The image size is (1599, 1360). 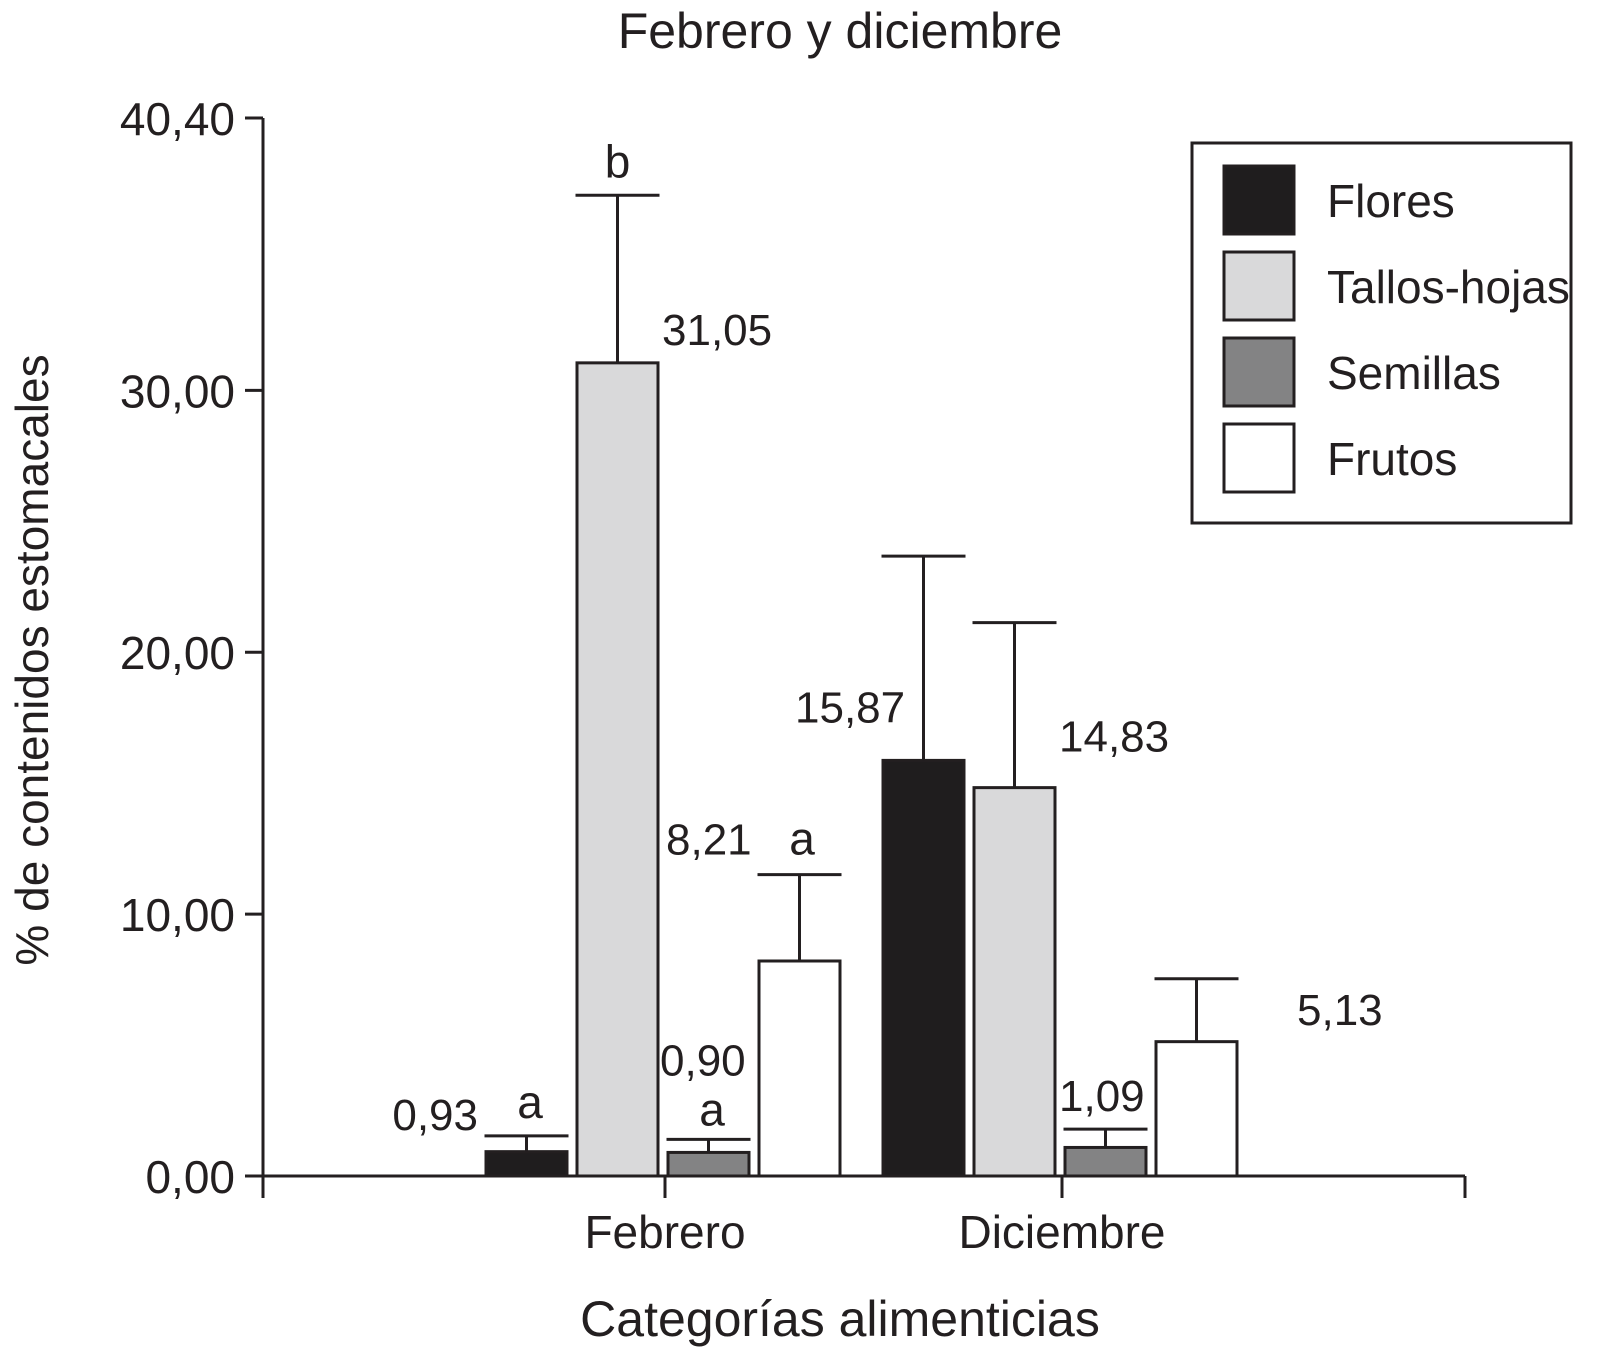 What do you see at coordinates (177, 915) in the screenshot?
I see `y-tick-label: 10,00` at bounding box center [177, 915].